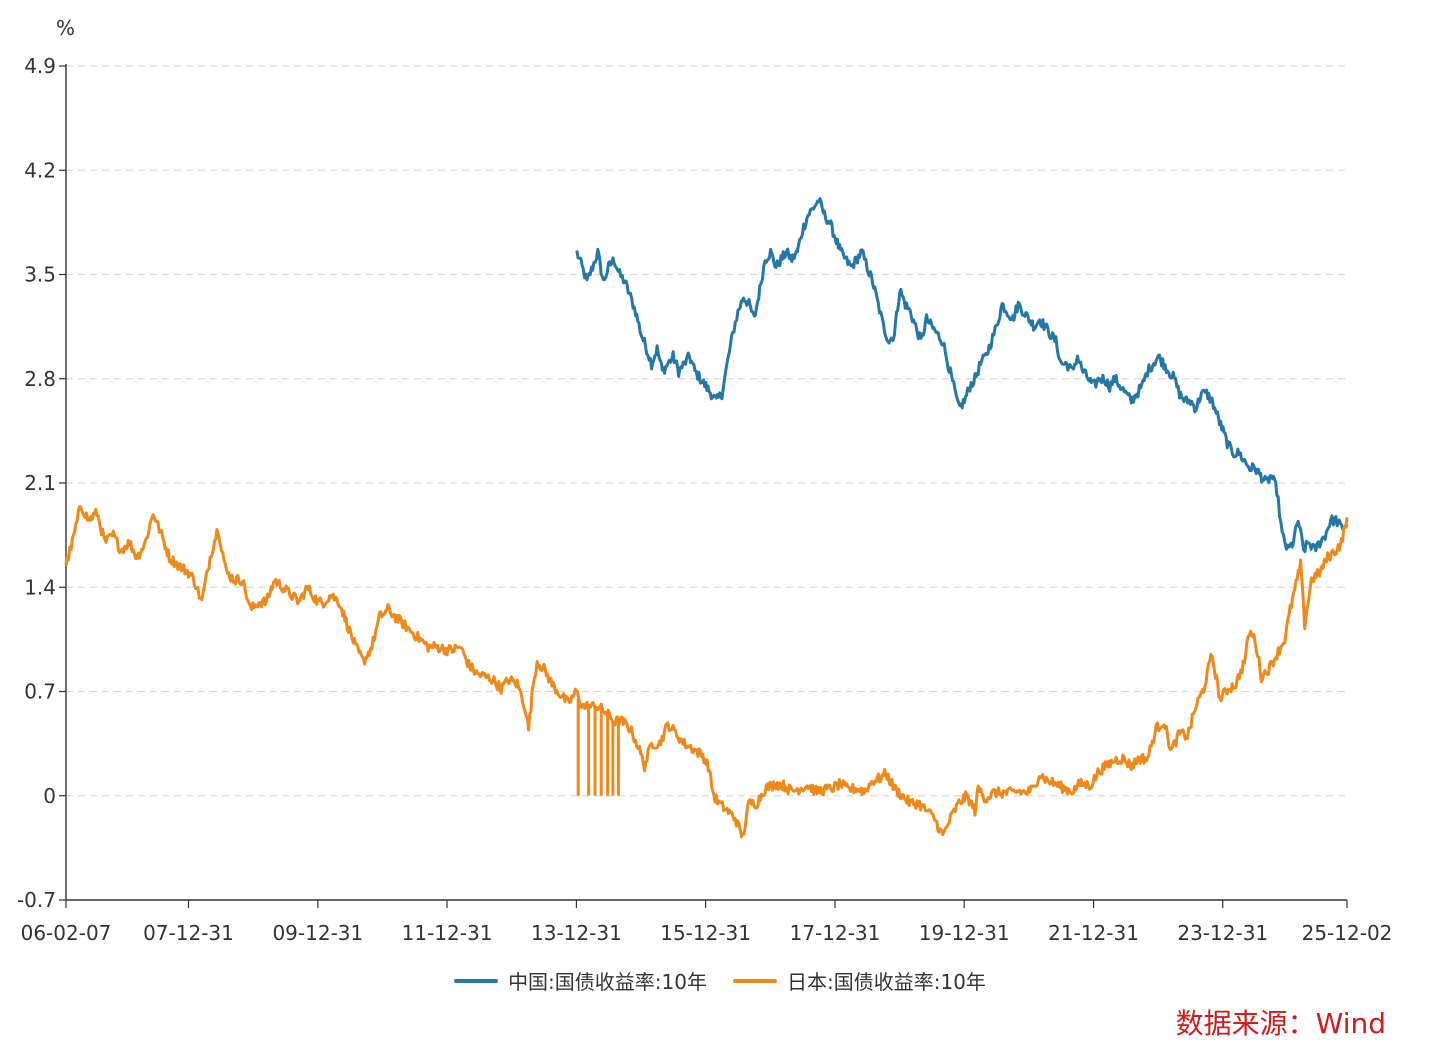 Image resolution: width=1440 pixels, height=1054 pixels. What do you see at coordinates (1093, 933) in the screenshot?
I see `x-tick-label: 21-12-31` at bounding box center [1093, 933].